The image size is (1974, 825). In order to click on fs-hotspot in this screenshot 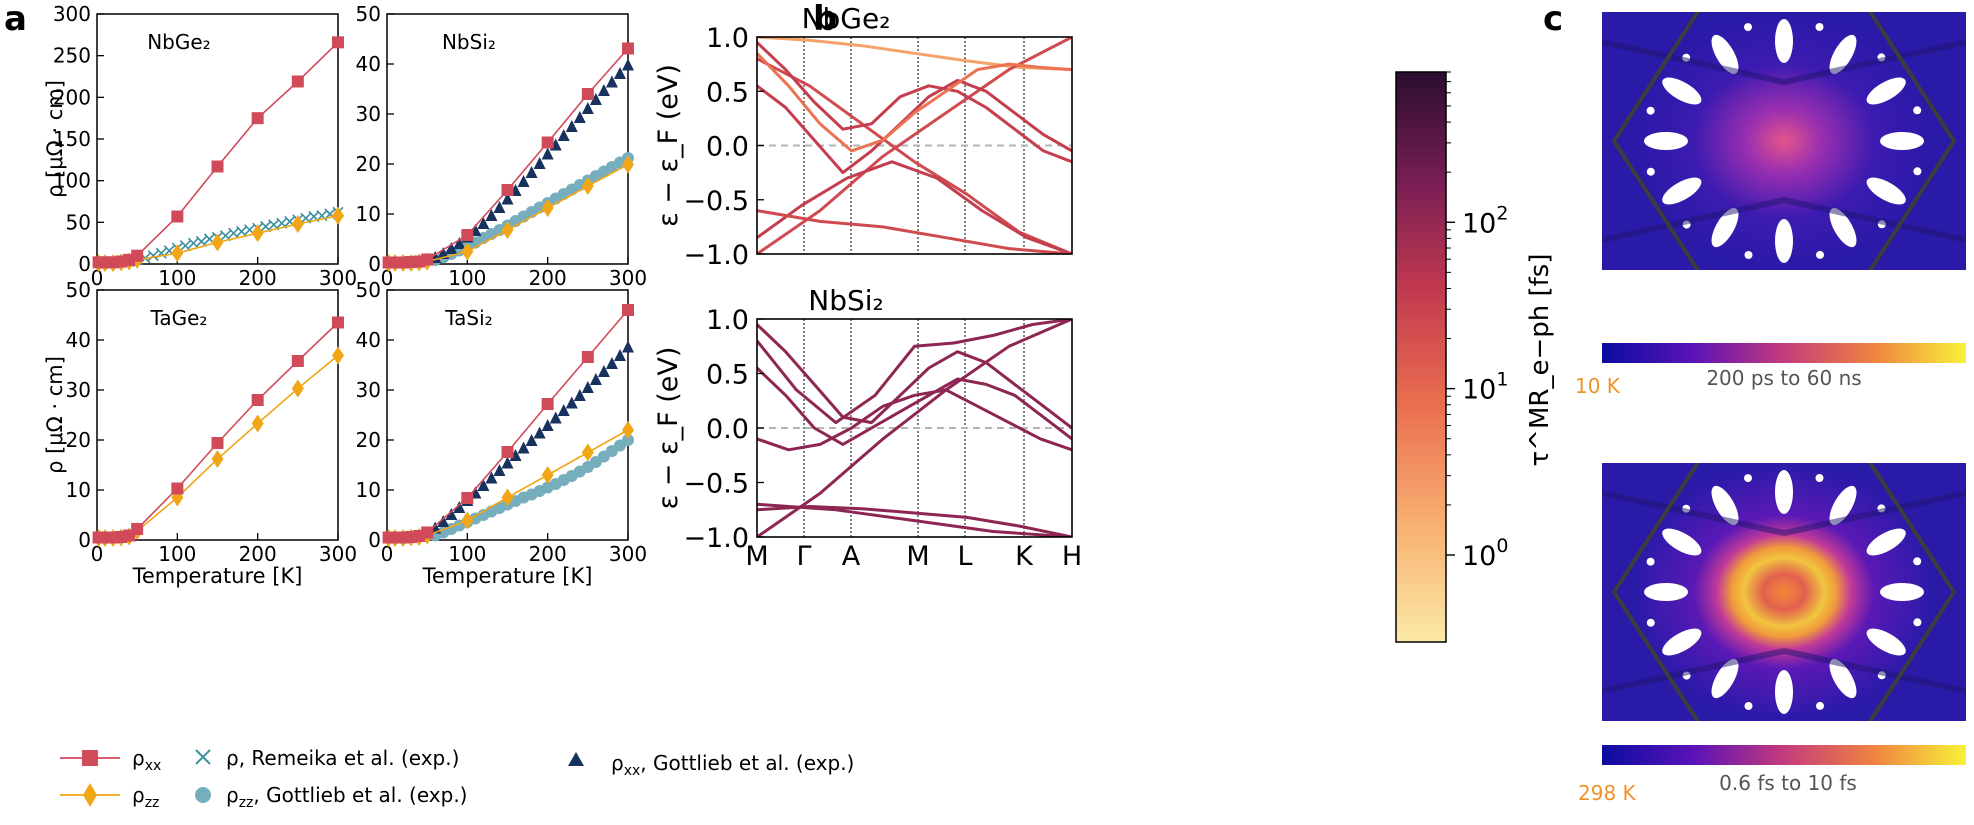, I will do `click(1784, 592)`.